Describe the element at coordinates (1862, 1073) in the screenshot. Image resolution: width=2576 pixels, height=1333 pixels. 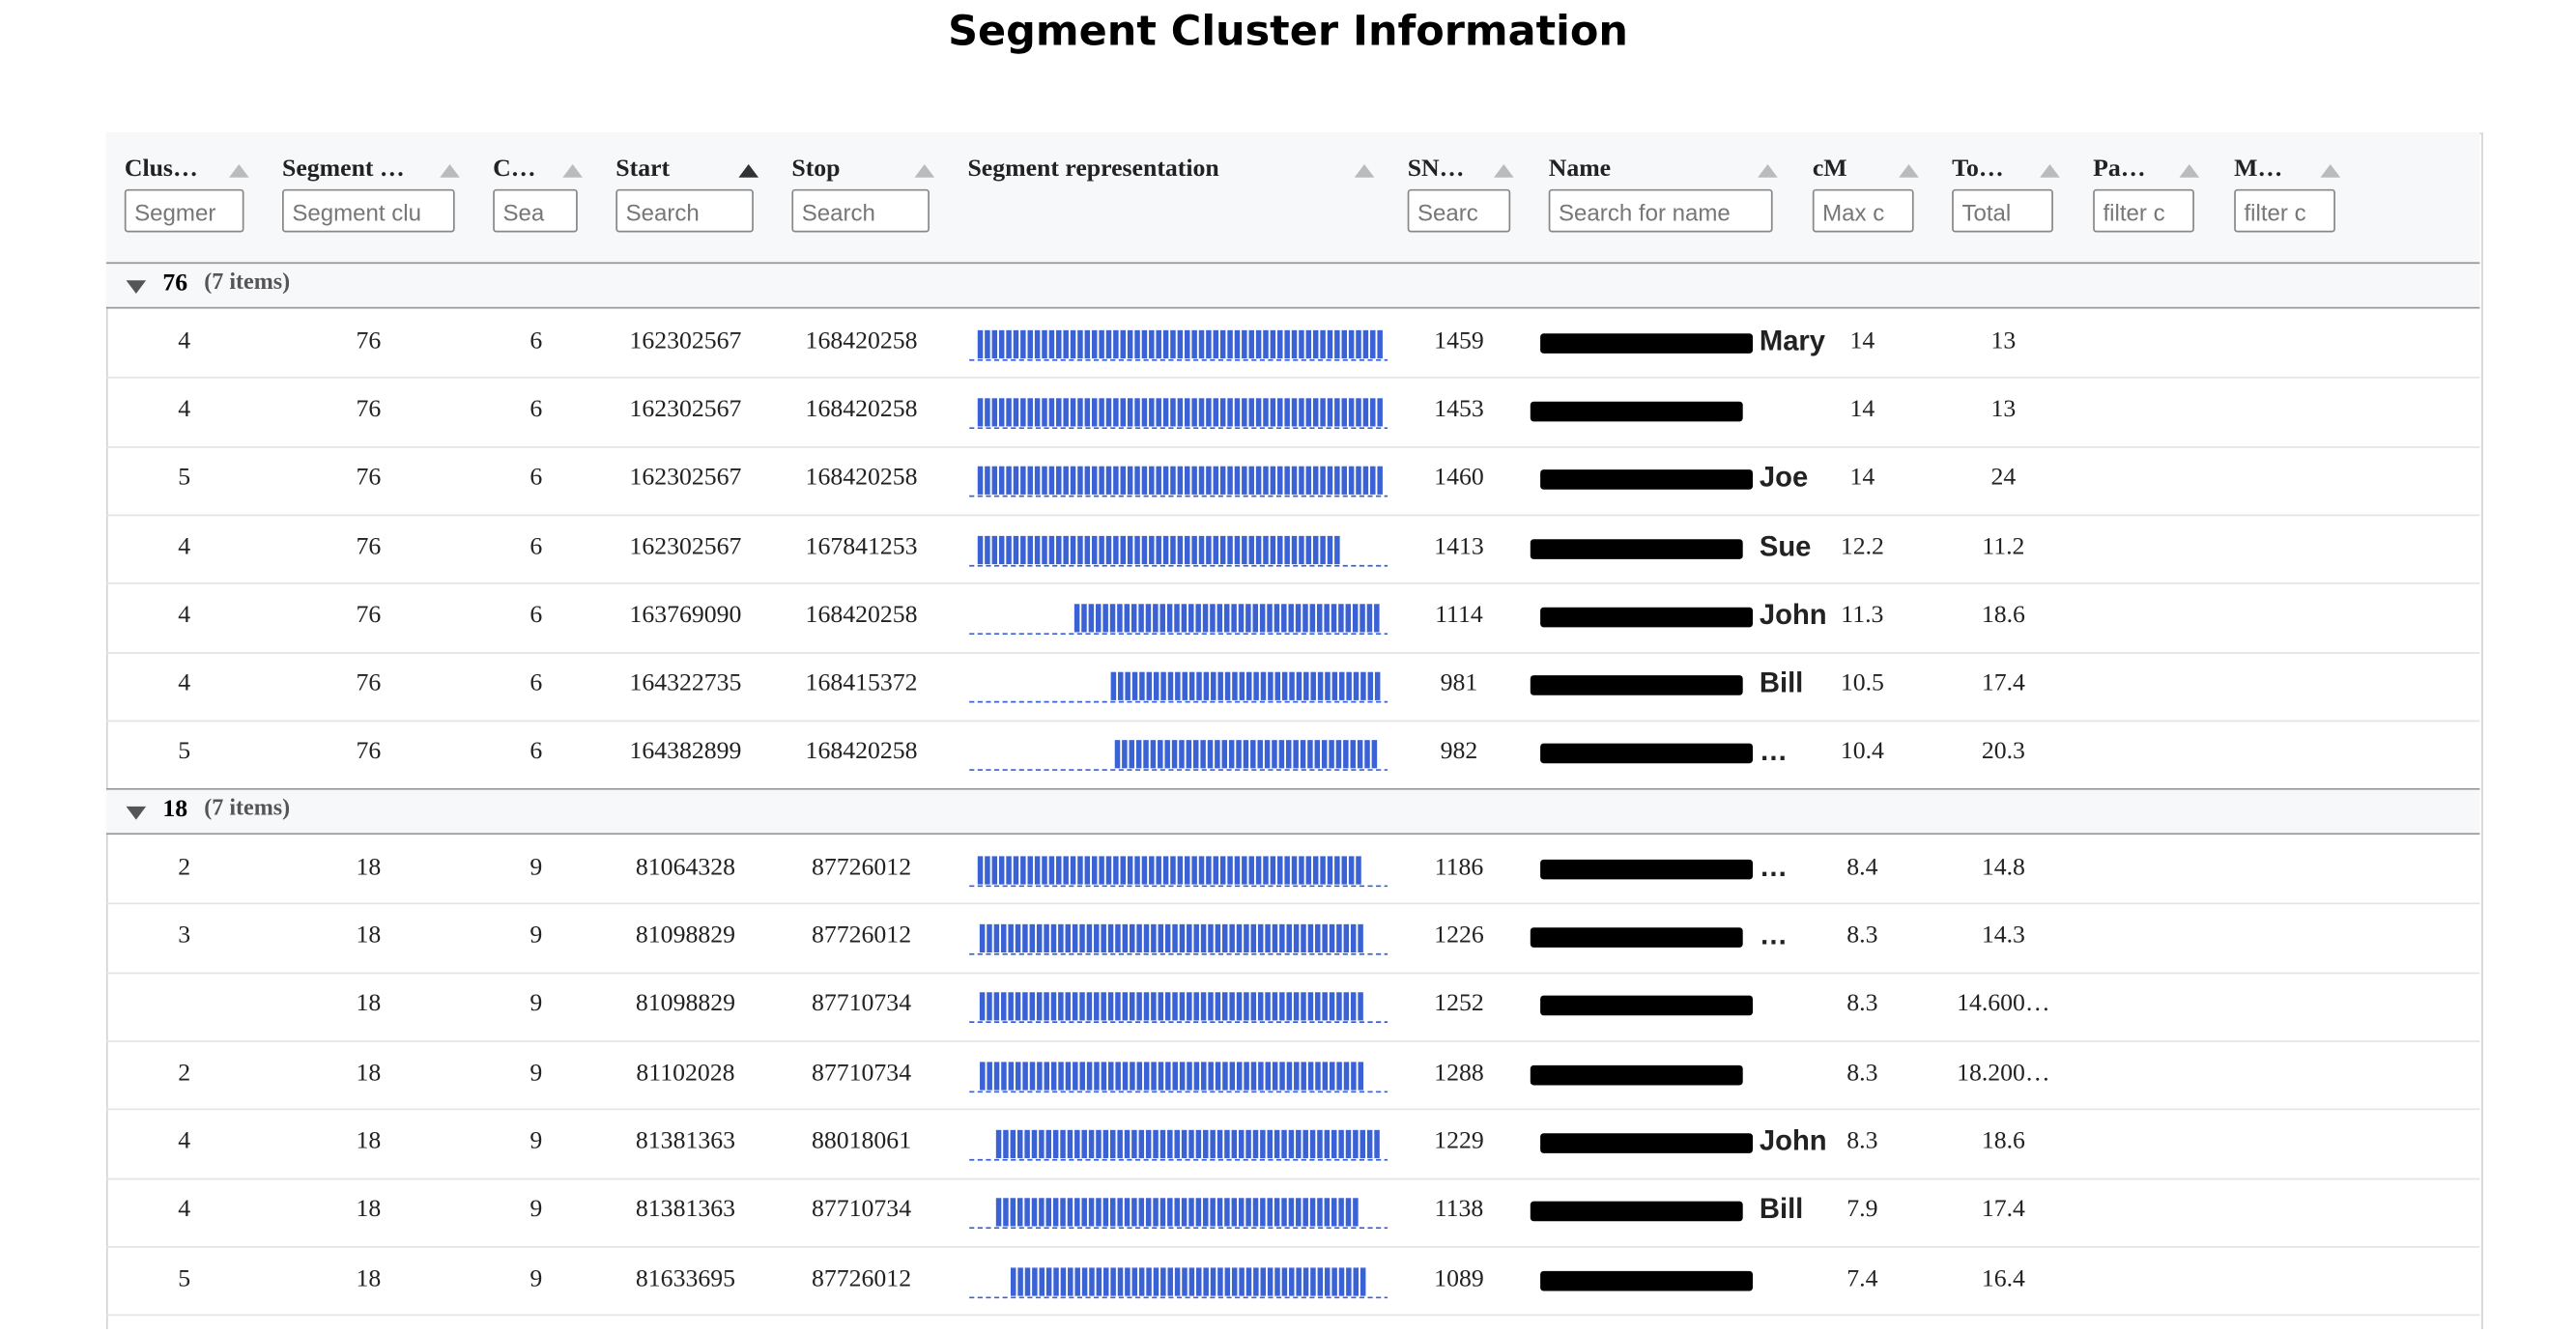
I see `table-cell: 8.3` at that location.